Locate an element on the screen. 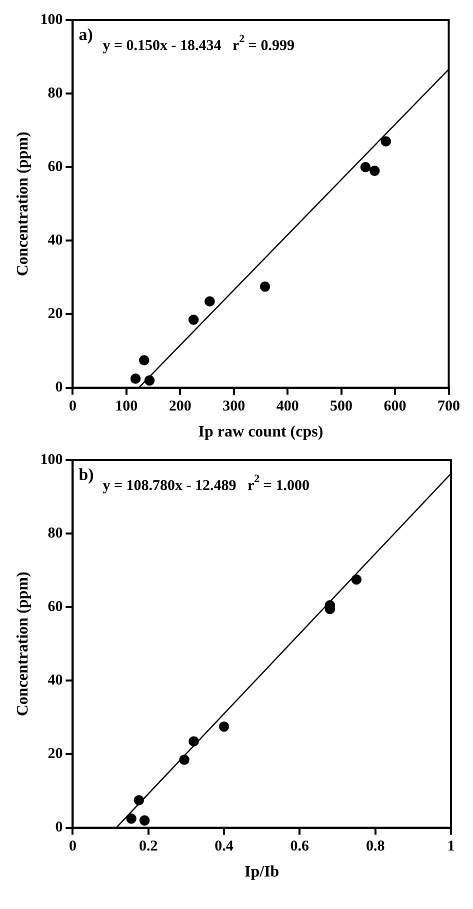 Image resolution: width=473 pixels, height=909 pixels. x-axis-title: Ip/Ib is located at coordinates (262, 872).